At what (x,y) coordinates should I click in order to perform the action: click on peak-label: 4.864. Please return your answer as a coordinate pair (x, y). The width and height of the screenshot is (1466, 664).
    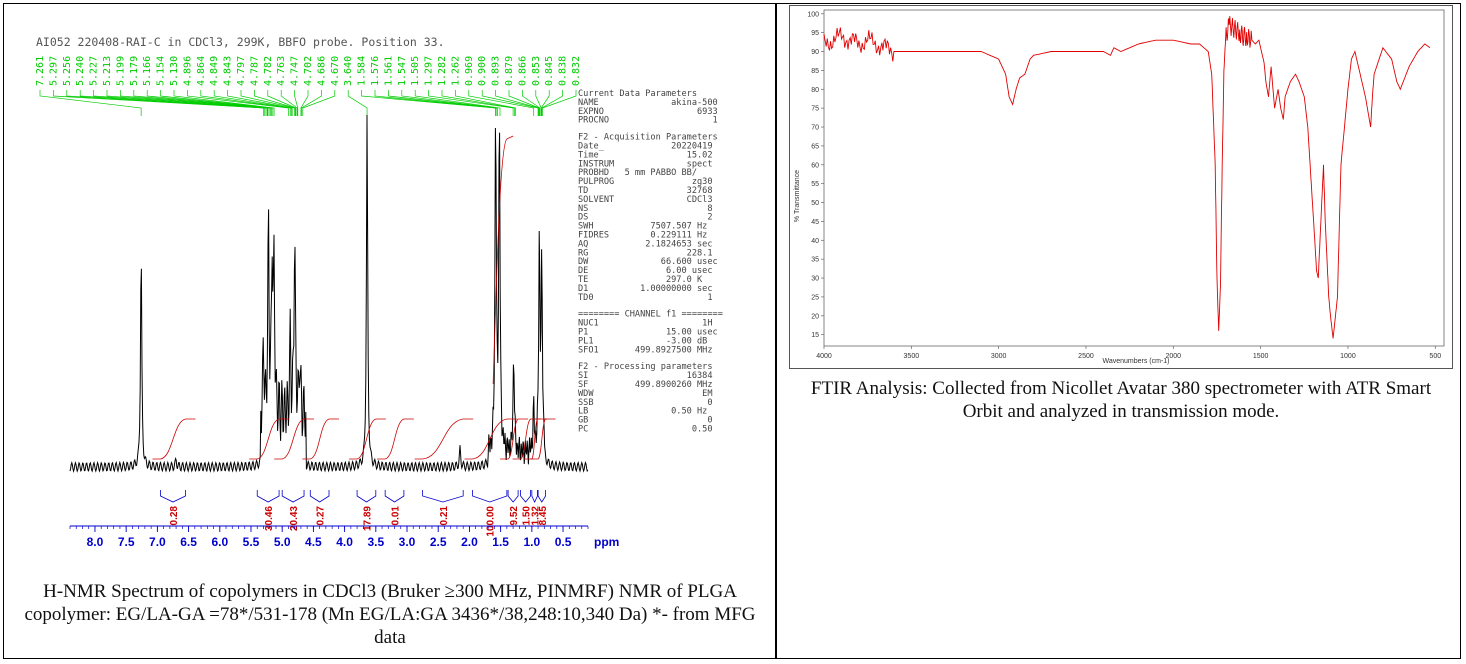
    Looking at the image, I should click on (201, 71).